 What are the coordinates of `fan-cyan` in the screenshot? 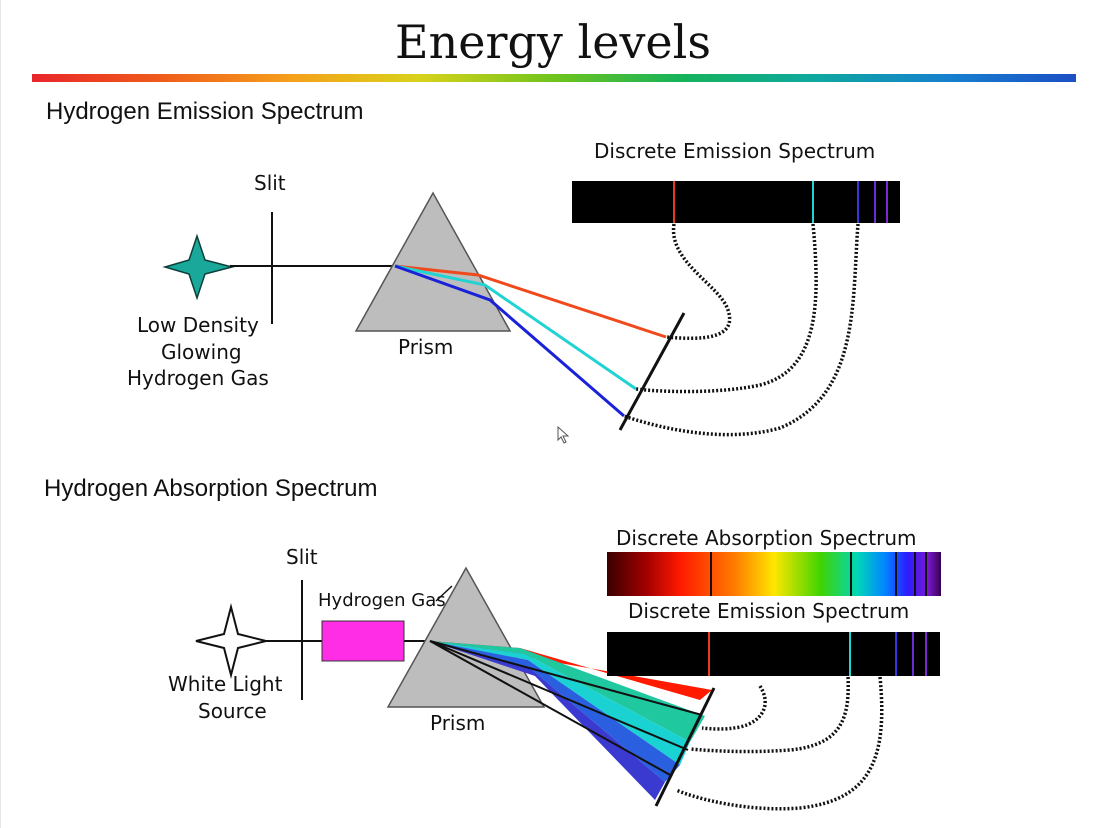 It's located at (560, 703).